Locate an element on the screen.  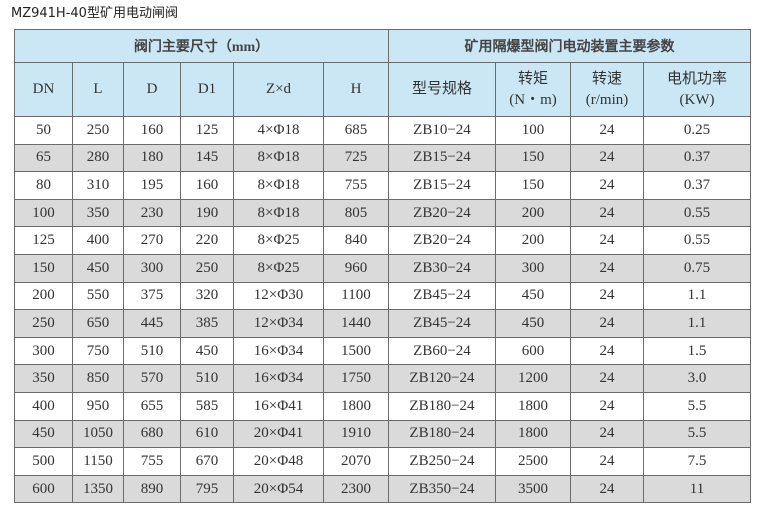
table-cell: 0.75 is located at coordinates (697, 268).